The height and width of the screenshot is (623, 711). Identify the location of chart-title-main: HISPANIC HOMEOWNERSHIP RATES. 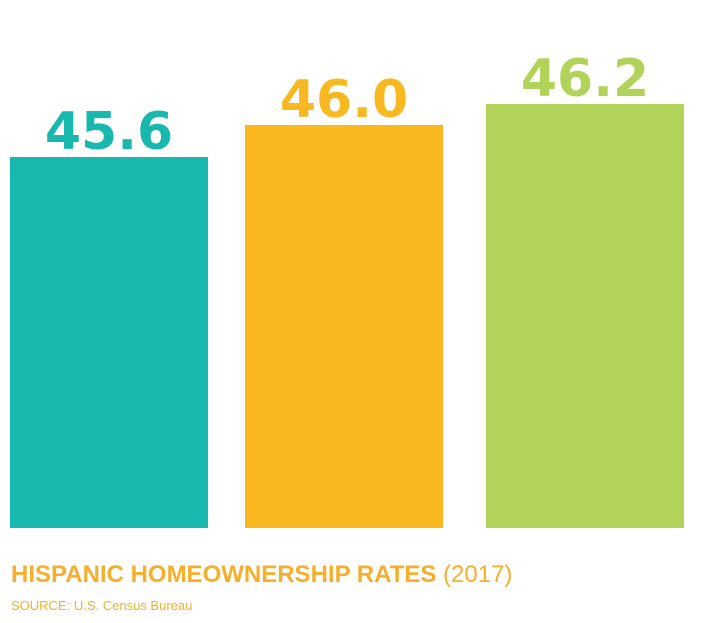
(224, 574).